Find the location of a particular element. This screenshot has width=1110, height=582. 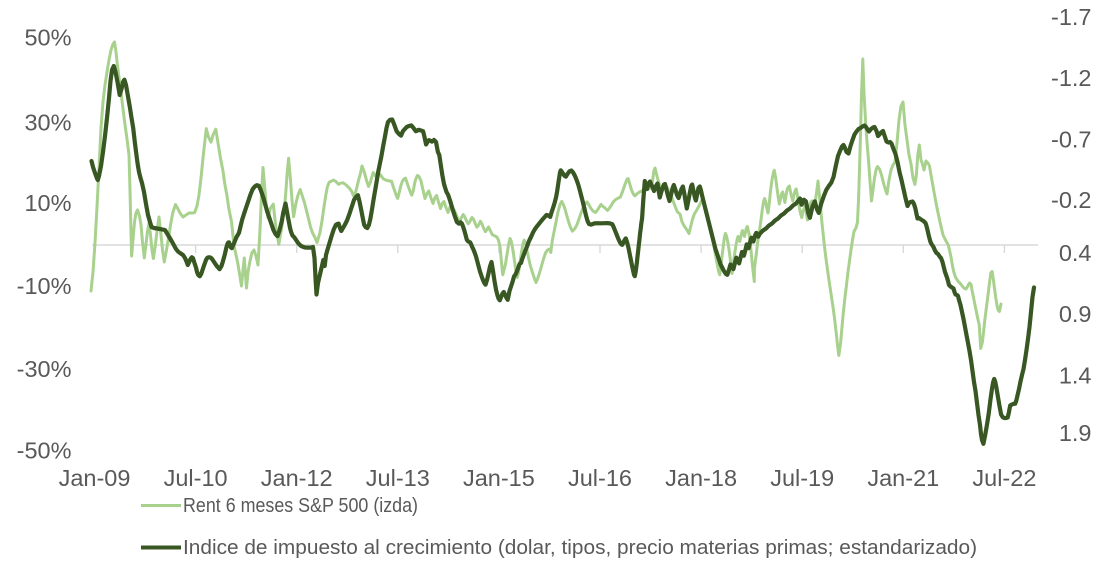

svg-text: -0.7 is located at coordinates (1071, 140).